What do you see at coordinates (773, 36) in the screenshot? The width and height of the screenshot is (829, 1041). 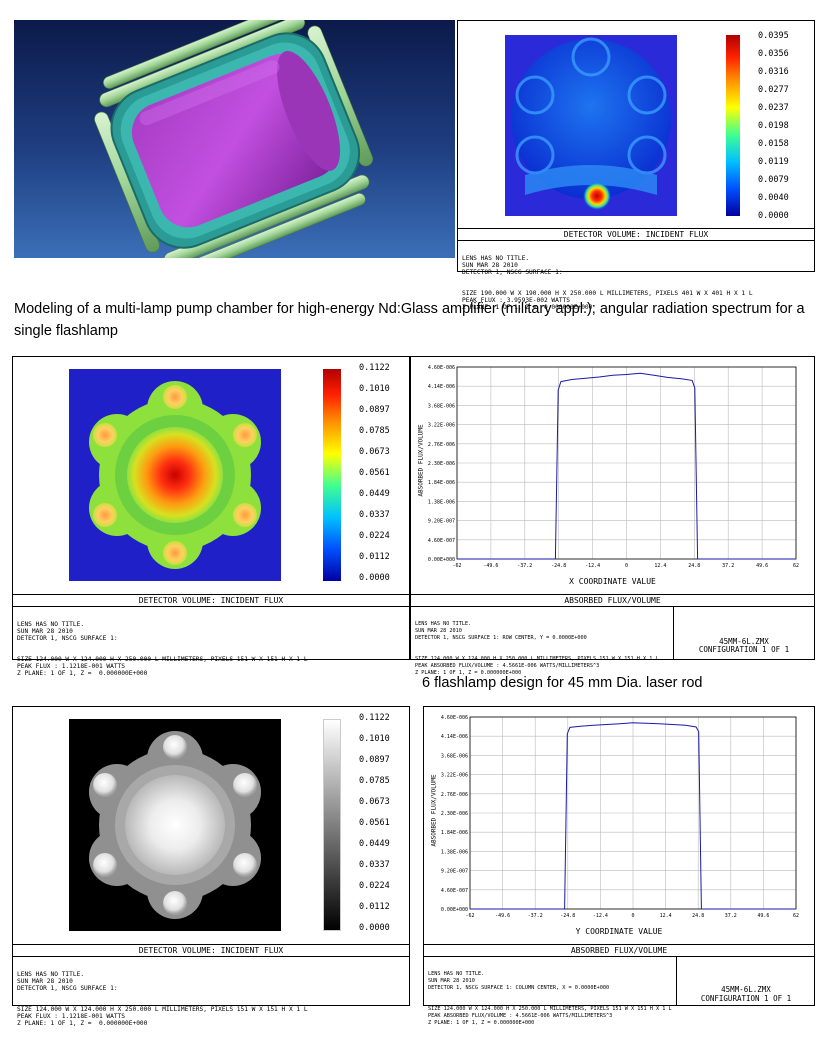 I see `scale-label: 0.0395` at bounding box center [773, 36].